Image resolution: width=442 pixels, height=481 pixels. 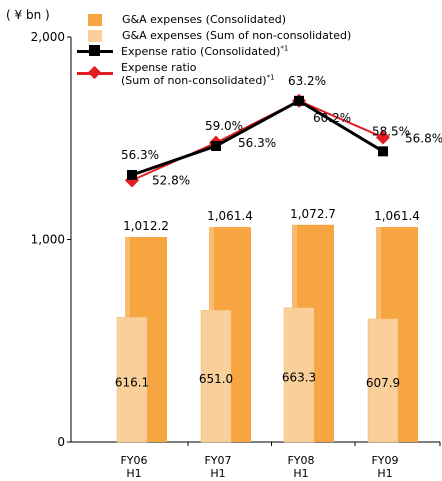 I want to click on ratio-label-nonconsolidated: 56.3%, so click(x=257, y=143).